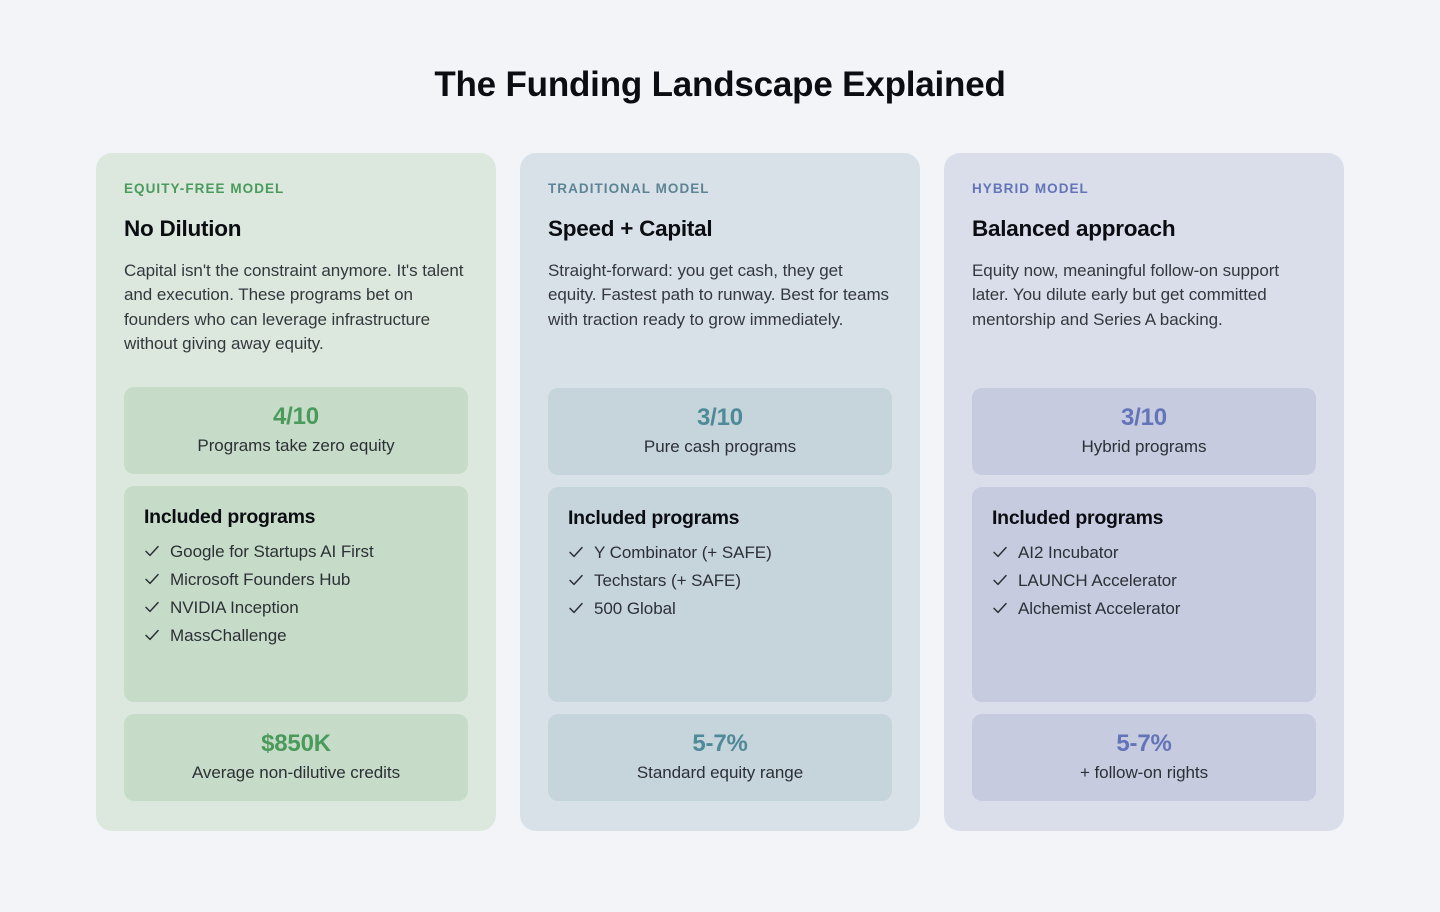  I want to click on bottom-stat-box: 5-7% Standard equity range, so click(720, 758).